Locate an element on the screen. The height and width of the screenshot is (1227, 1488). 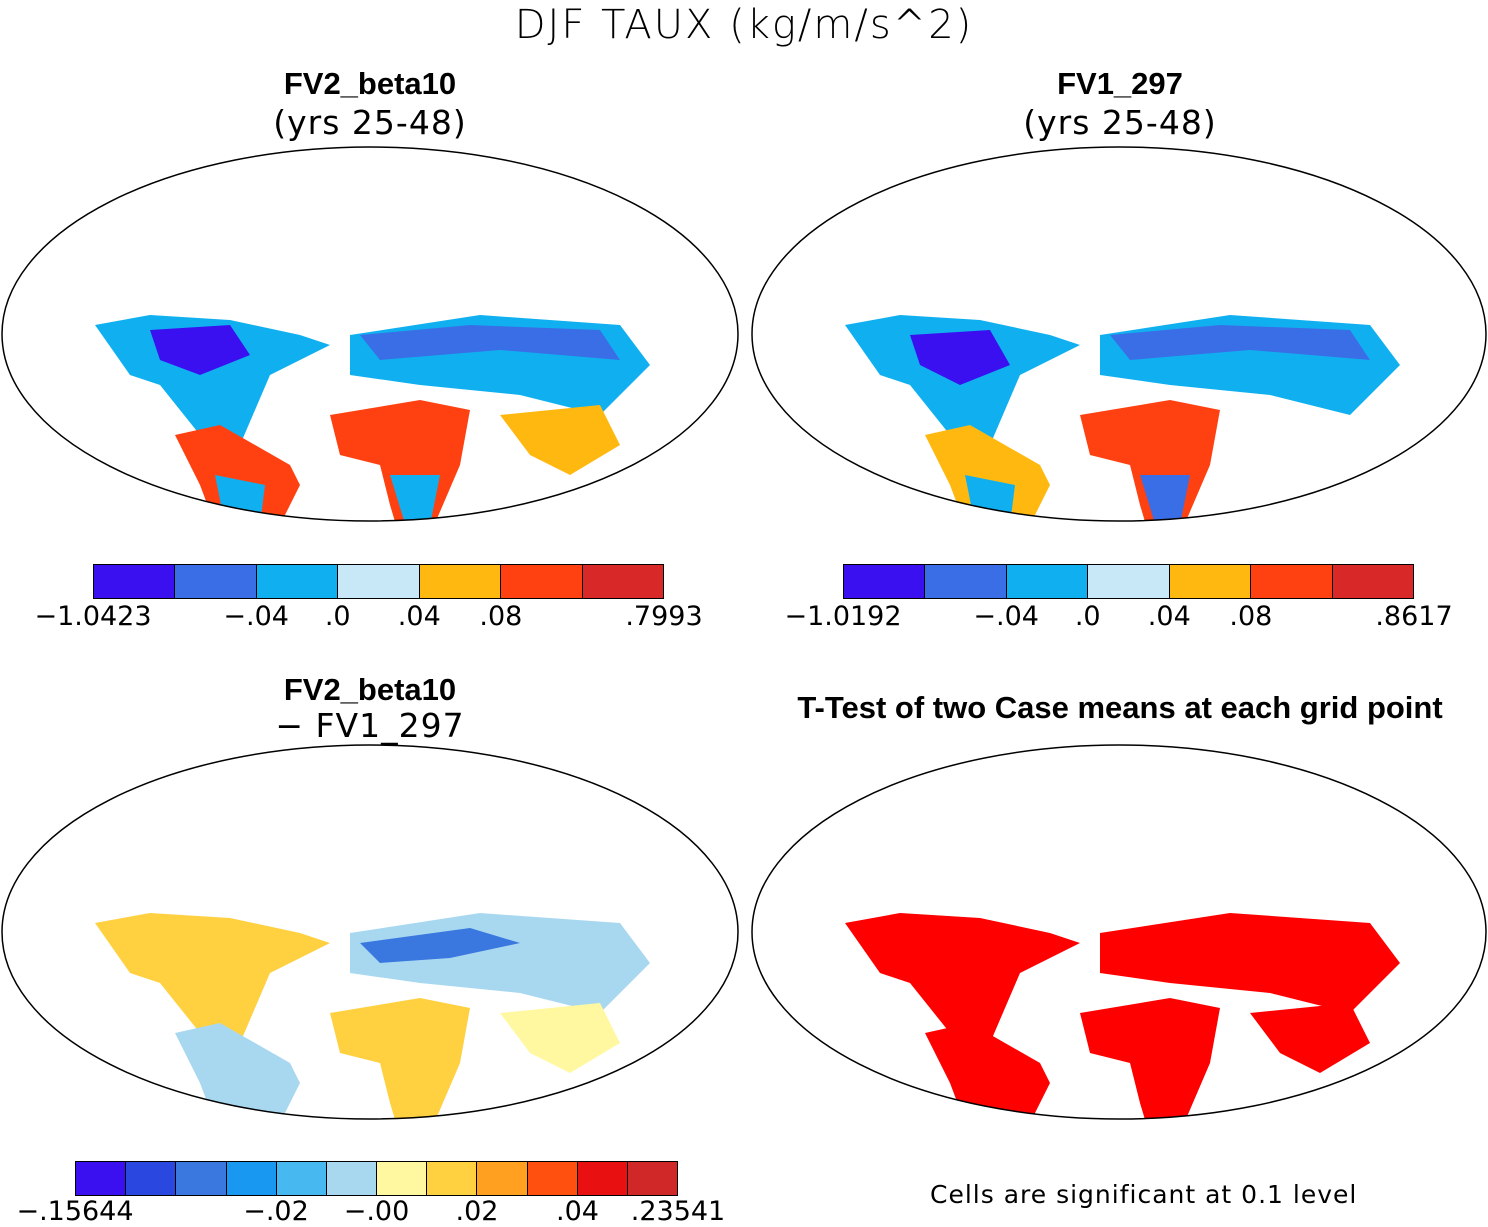
panel1-title: FV2_beta10 is located at coordinates (370, 83).